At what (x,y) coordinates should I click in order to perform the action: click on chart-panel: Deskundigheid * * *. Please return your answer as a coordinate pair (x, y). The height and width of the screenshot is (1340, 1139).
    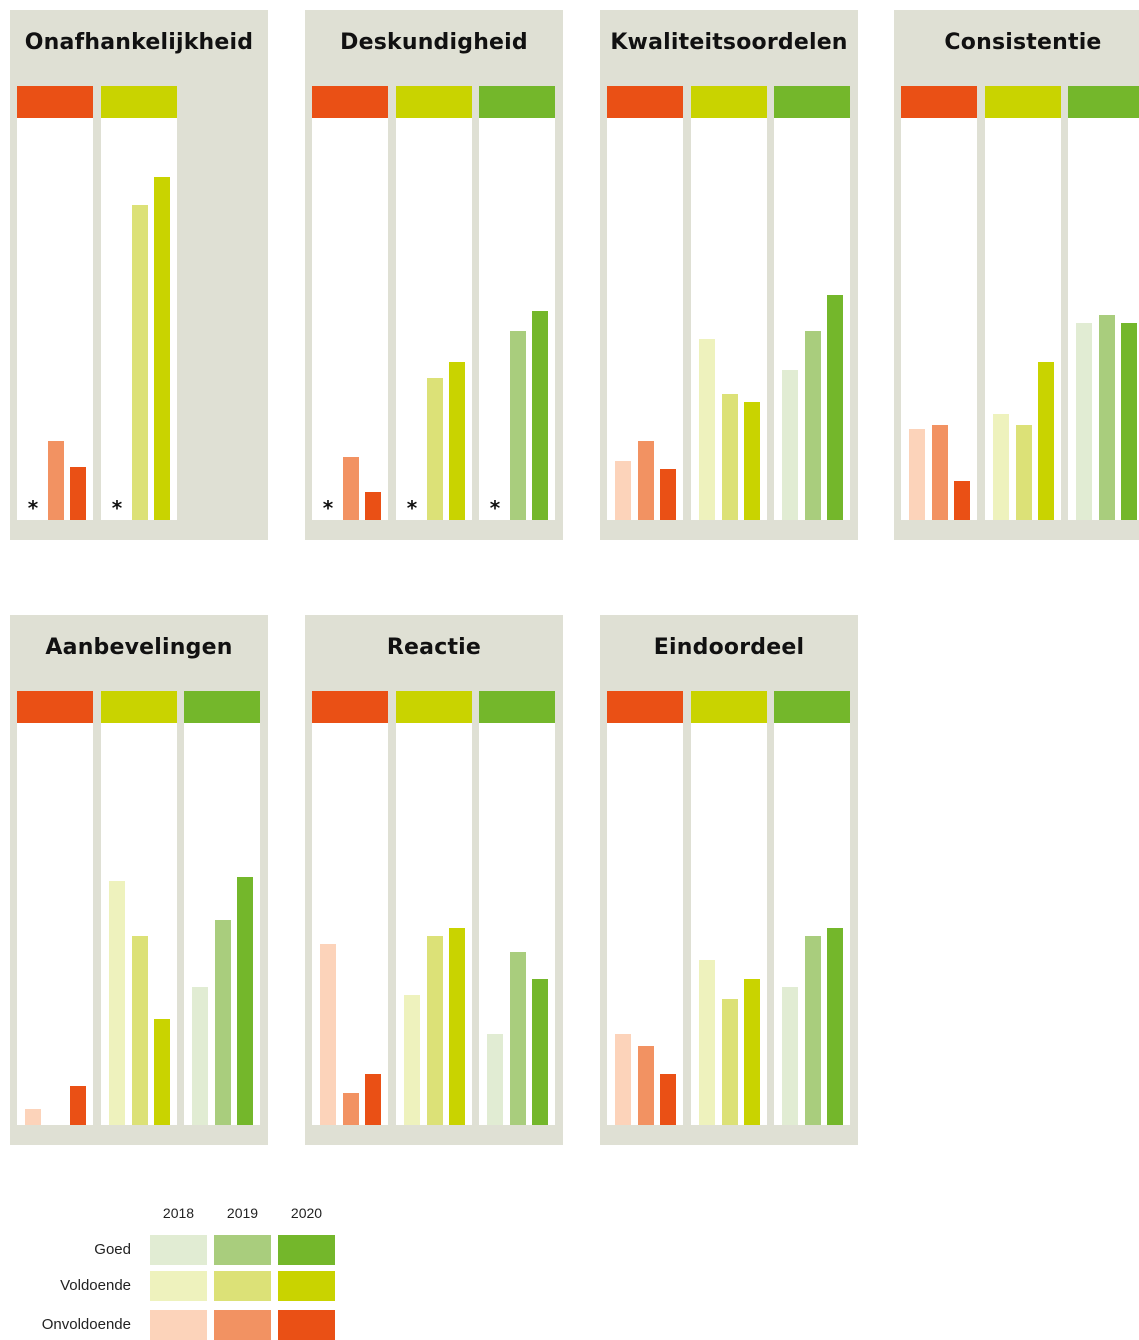
    Looking at the image, I should click on (434, 275).